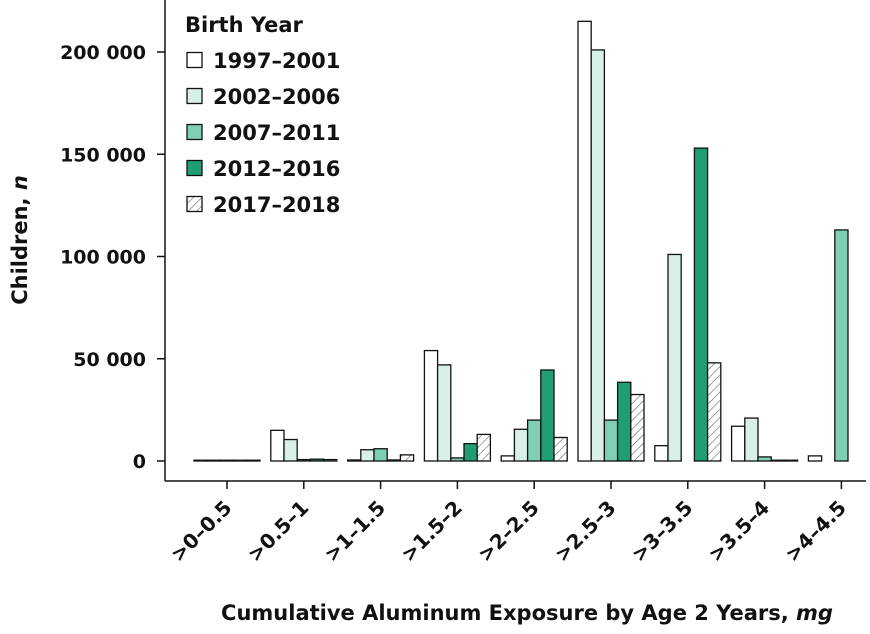  Describe the element at coordinates (662, 531) in the screenshot. I see `x-tick-label: >3–3.5` at that location.